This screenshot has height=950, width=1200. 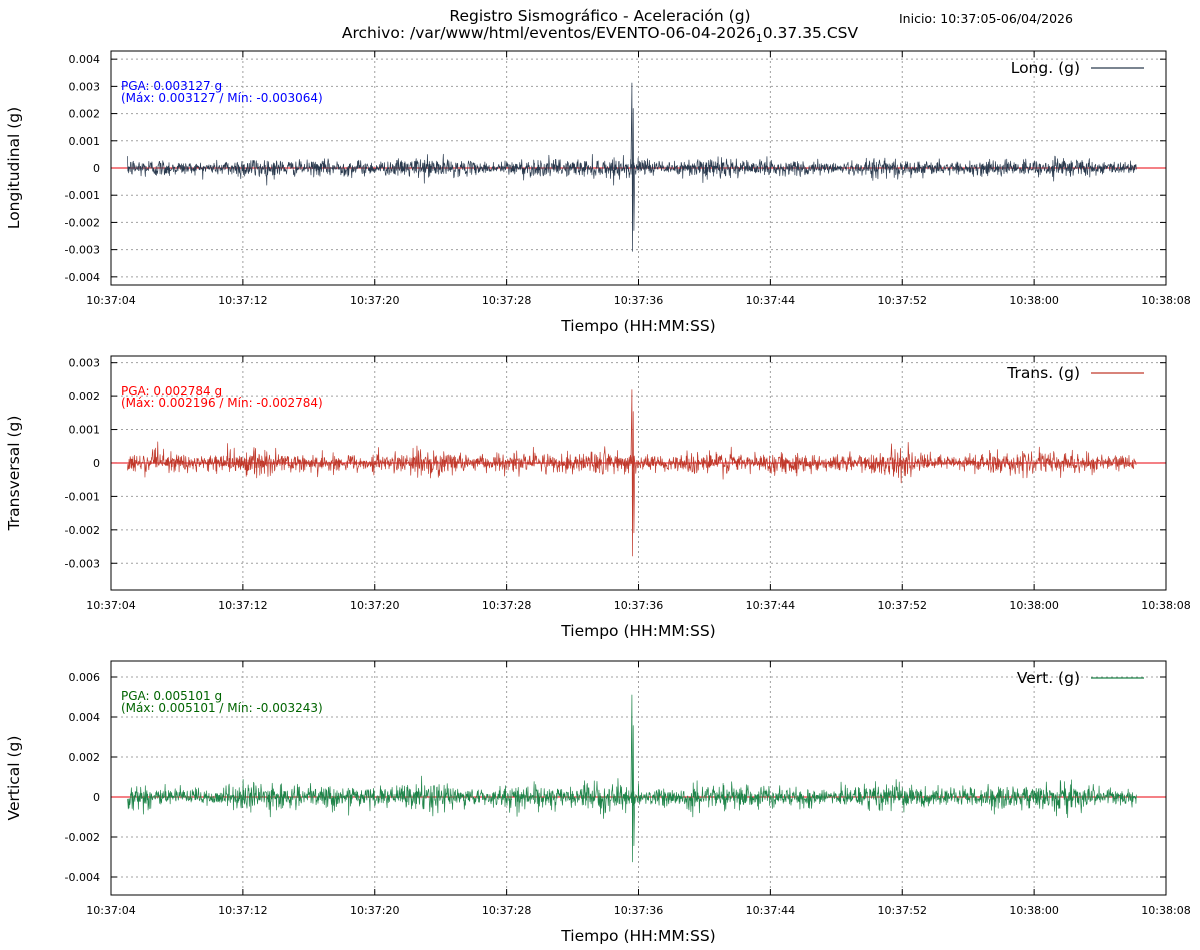 What do you see at coordinates (222, 98) in the screenshot?
I see `range-annotation: (Máx: 0.003127 / Mín: -0.003064)` at bounding box center [222, 98].